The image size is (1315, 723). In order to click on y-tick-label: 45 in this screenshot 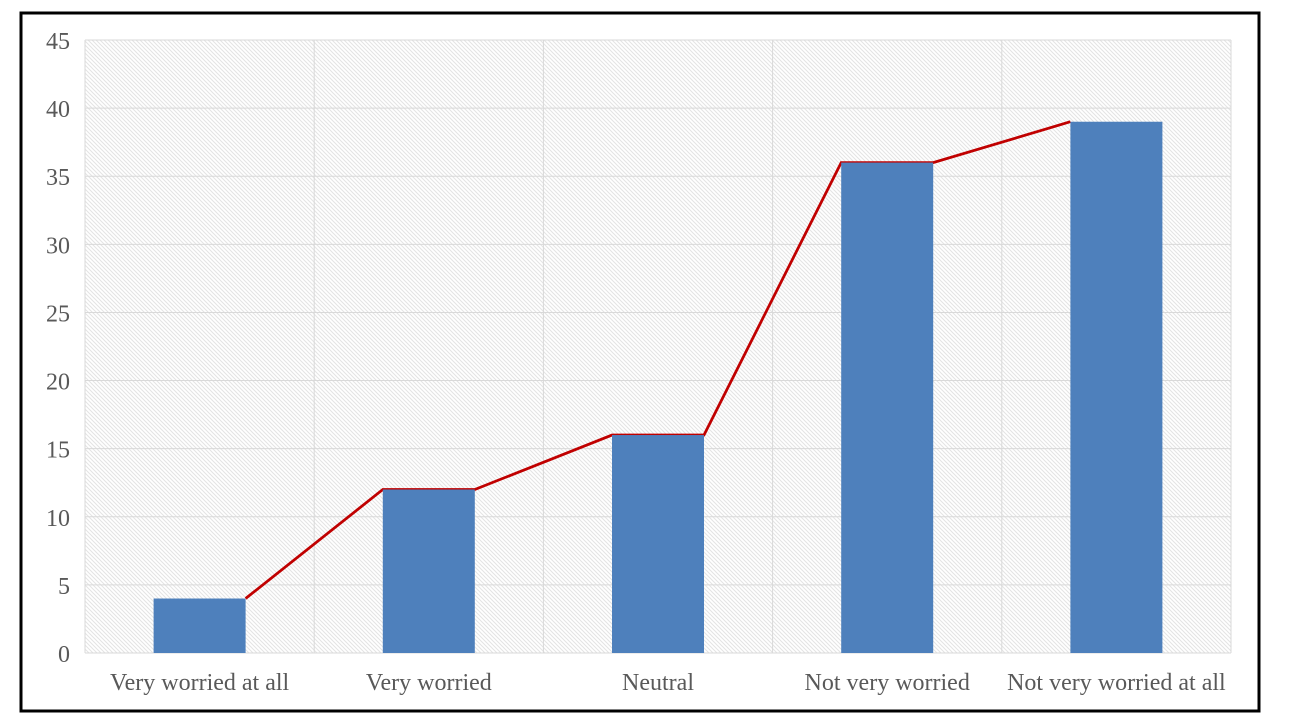, I will do `click(58, 42)`.